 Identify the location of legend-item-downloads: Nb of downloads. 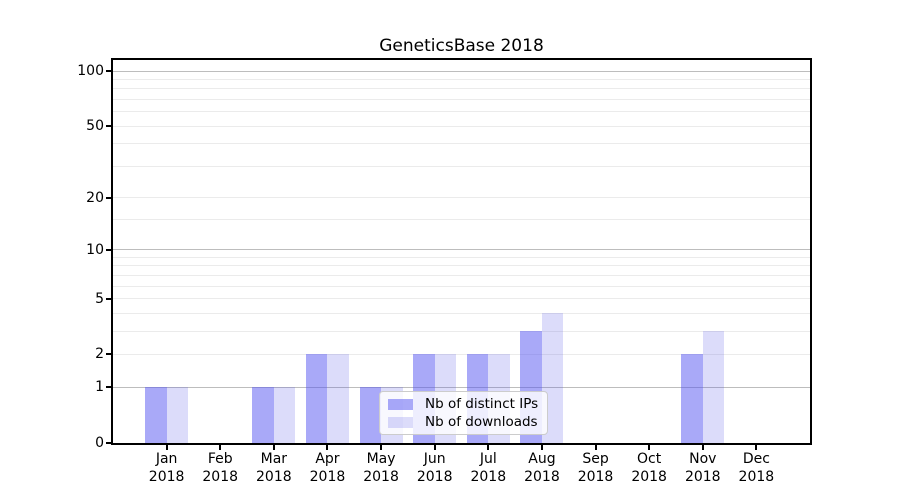
(463, 422).